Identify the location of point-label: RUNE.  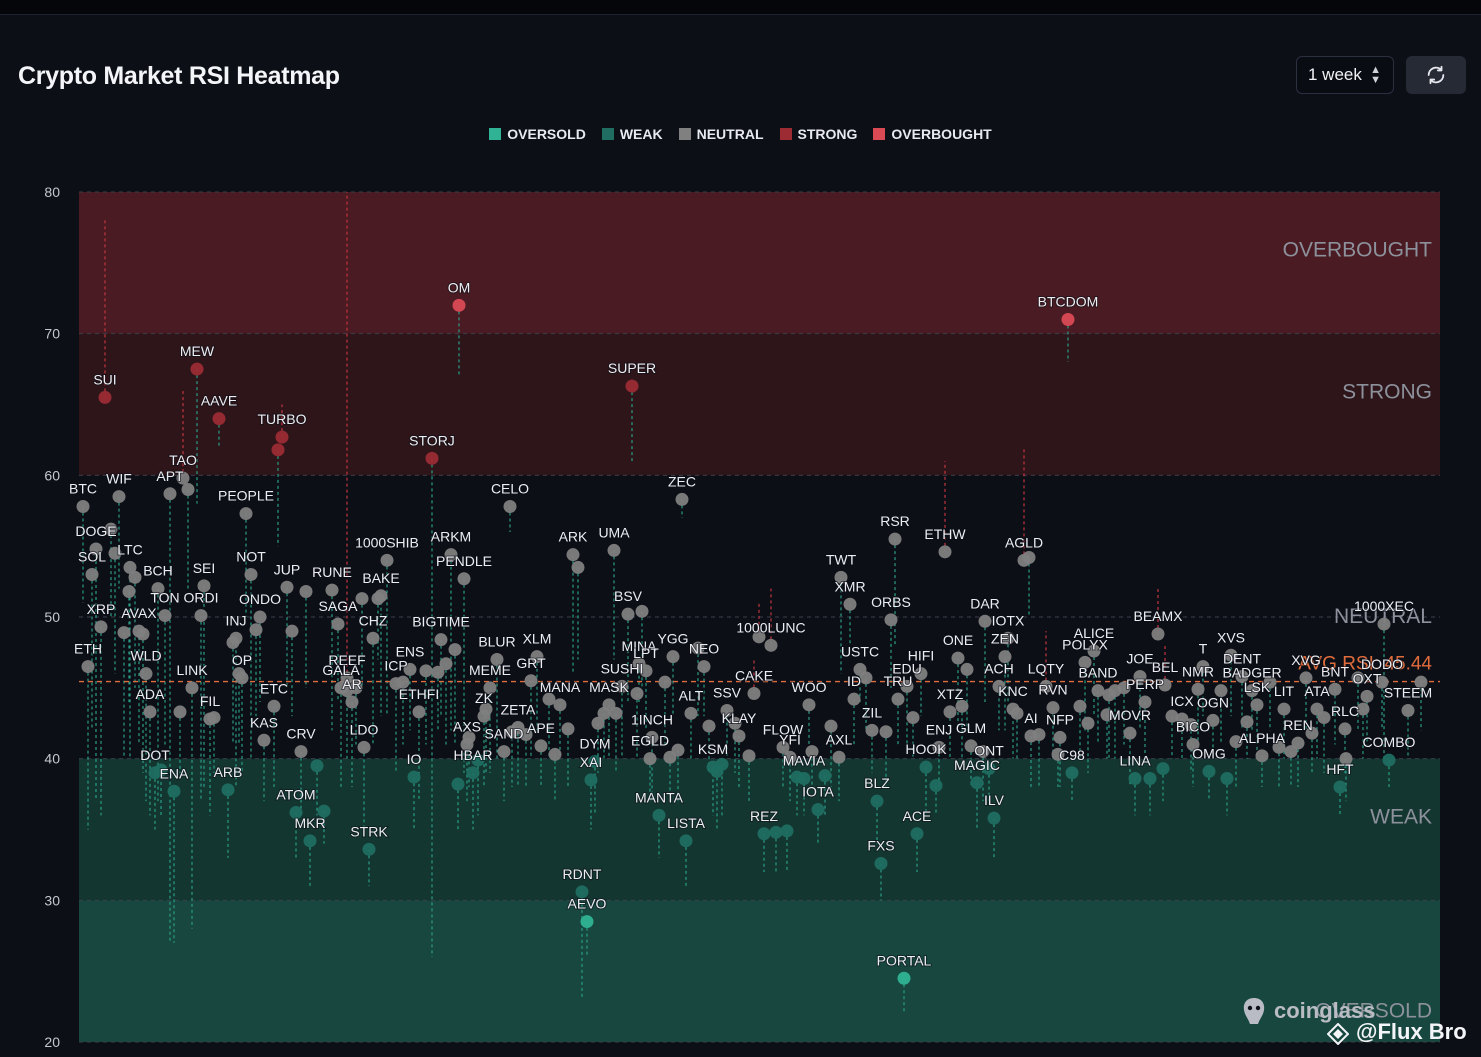
(332, 572).